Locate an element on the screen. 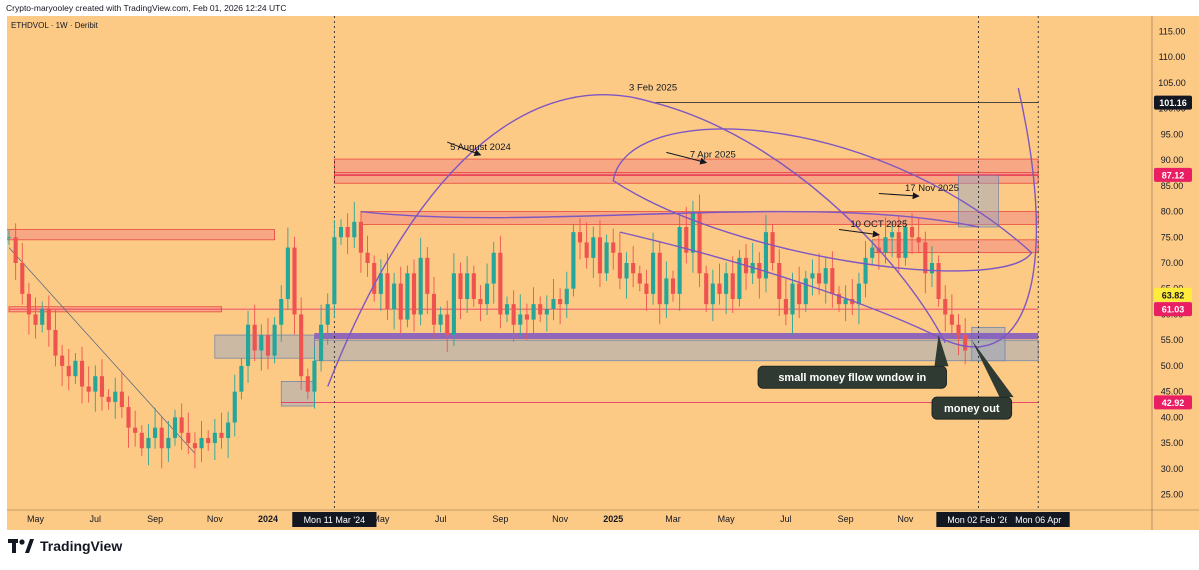  x-marker-text-0: Mon 11 Mar '24 is located at coordinates (335, 520).